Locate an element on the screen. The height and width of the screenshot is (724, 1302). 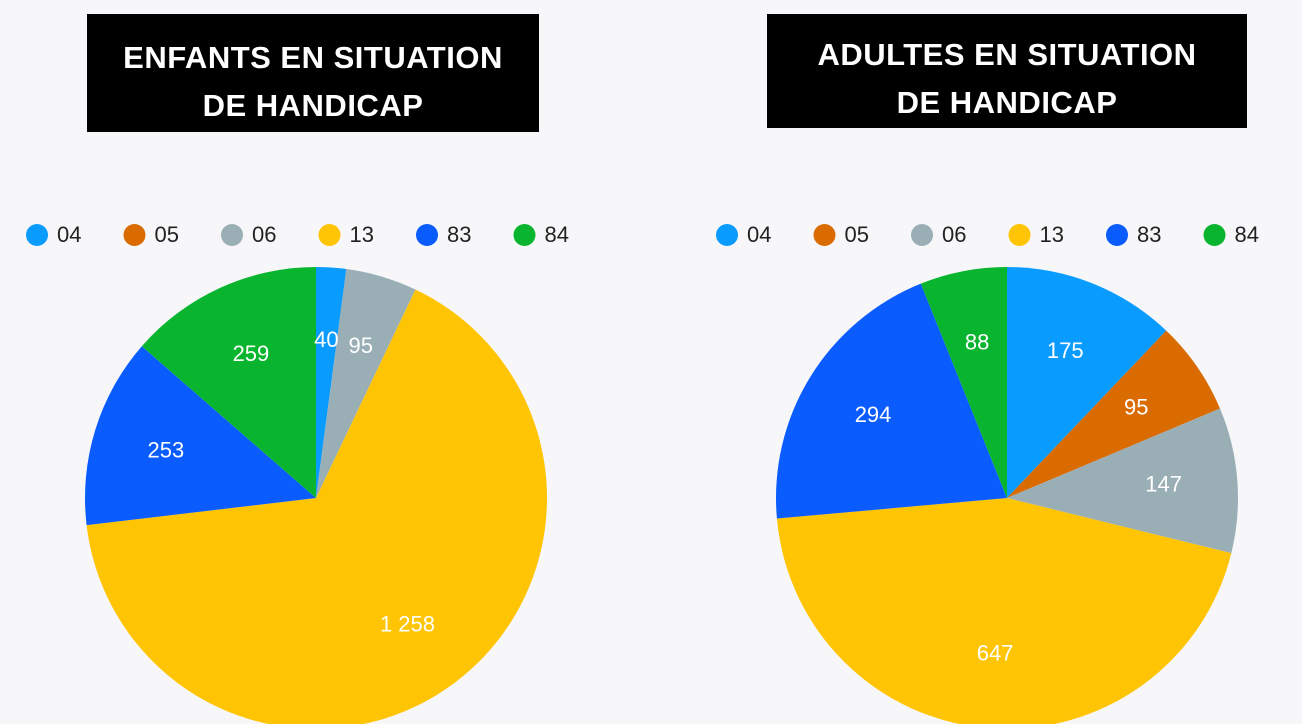
data-label: 647 is located at coordinates (995, 652).